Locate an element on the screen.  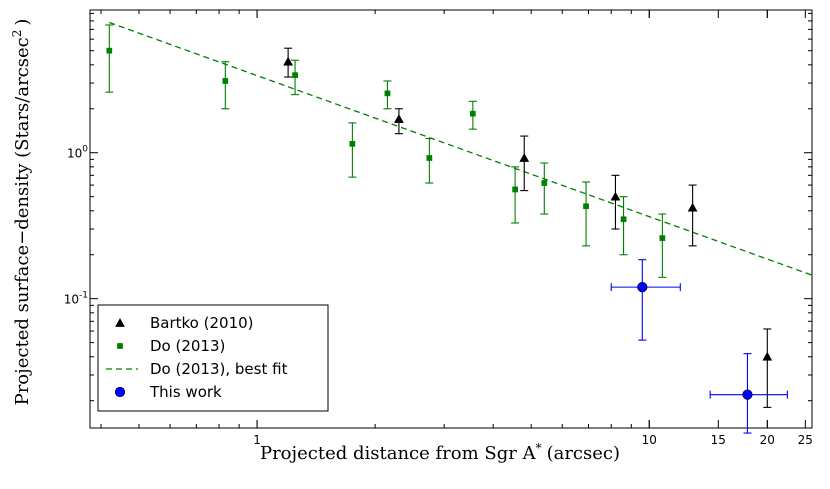
series-circle is located at coordinates (699, 346).